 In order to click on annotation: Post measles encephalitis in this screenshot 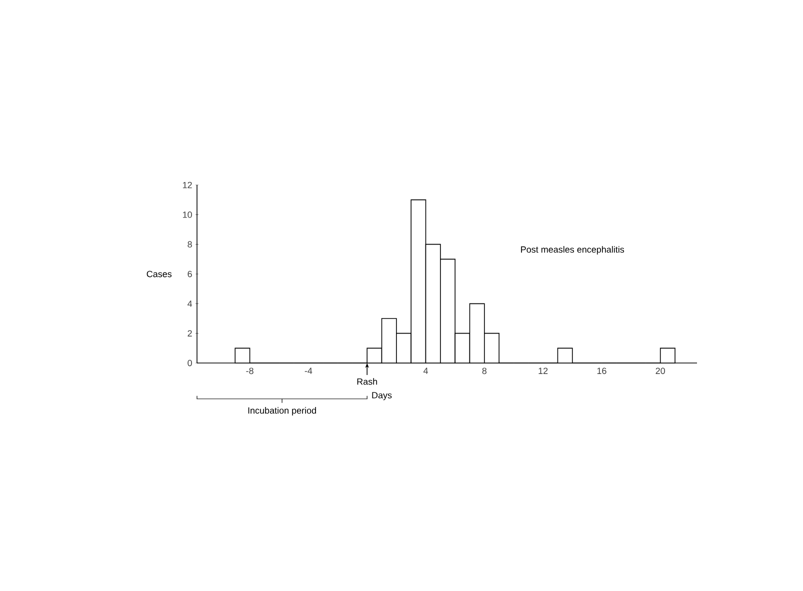, I will do `click(572, 250)`.